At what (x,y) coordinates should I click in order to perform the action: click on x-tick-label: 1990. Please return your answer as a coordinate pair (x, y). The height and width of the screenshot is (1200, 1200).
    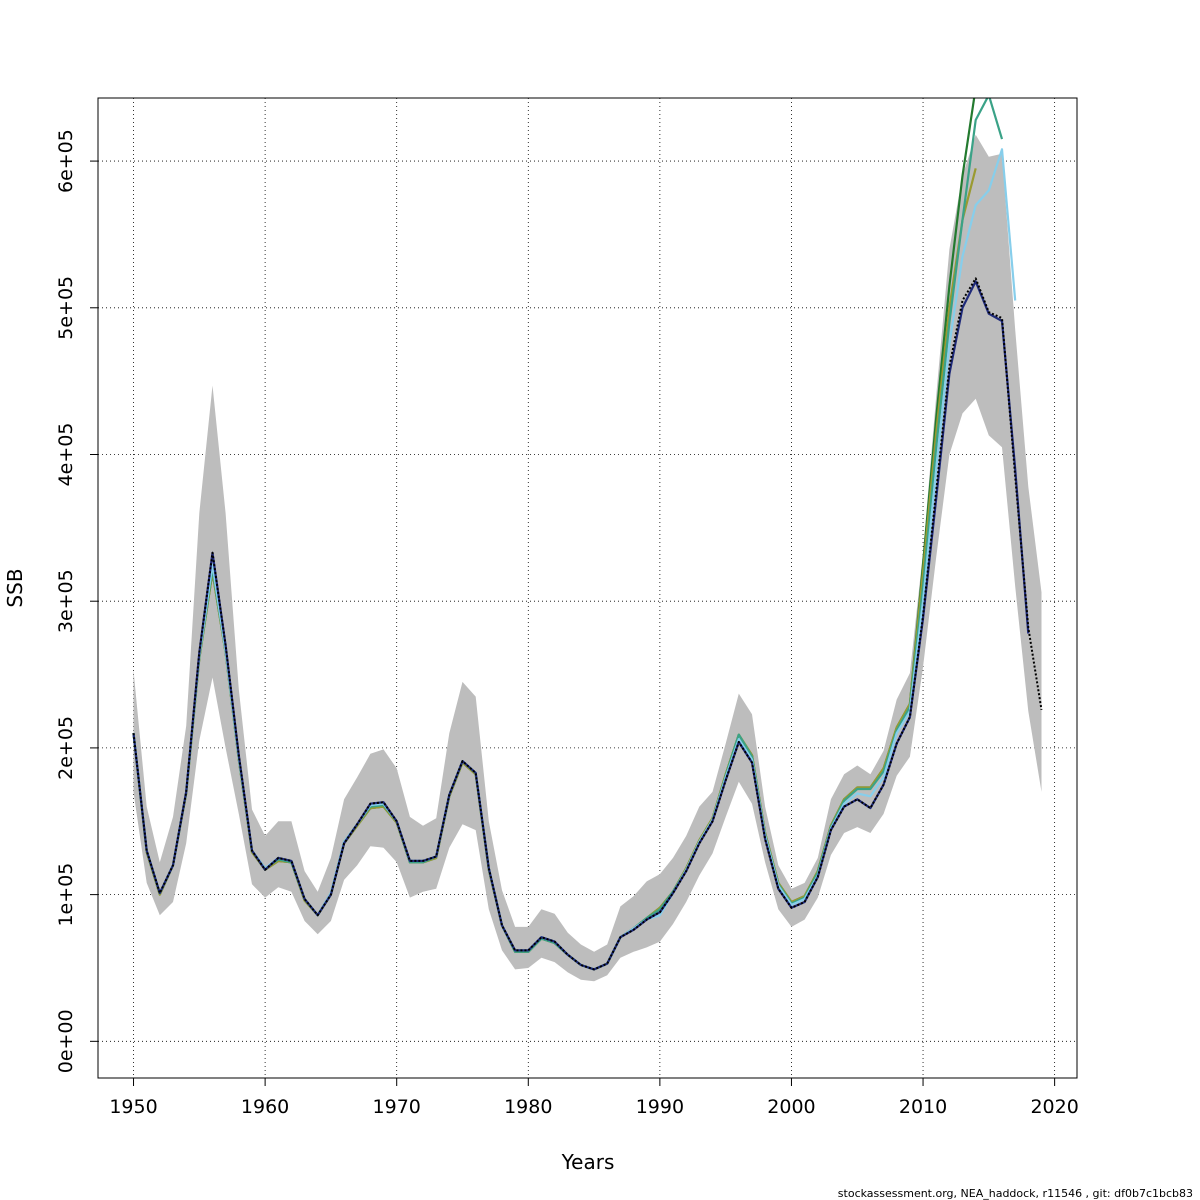
    Looking at the image, I should click on (660, 1107).